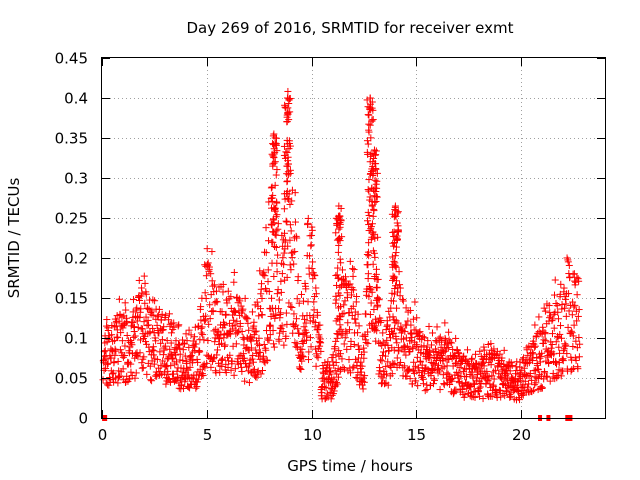 The image size is (640, 480). What do you see at coordinates (312, 435) in the screenshot?
I see `x-tick-label: 10` at bounding box center [312, 435].